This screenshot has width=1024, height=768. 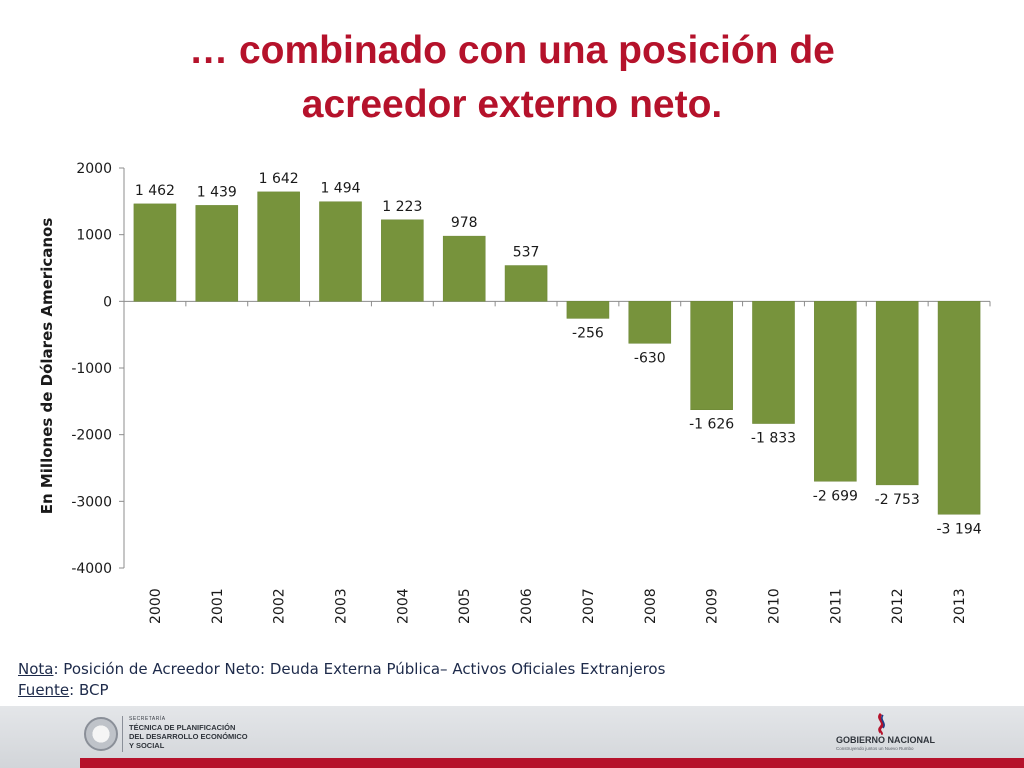 I want to click on x-tick-label: 2004, so click(x=403, y=606).